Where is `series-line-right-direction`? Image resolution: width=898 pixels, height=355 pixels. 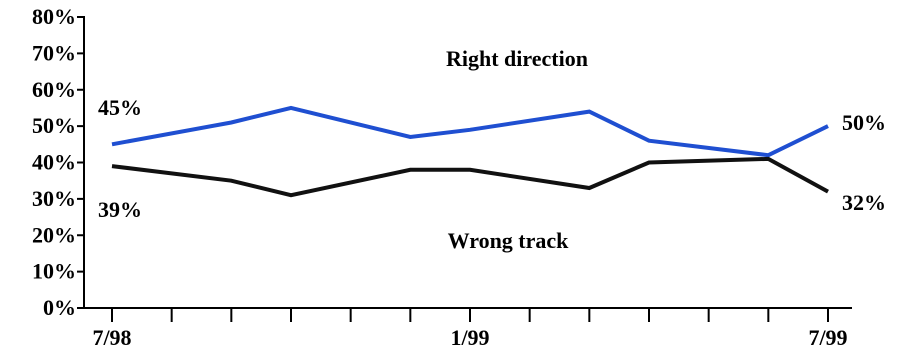 series-line-right-direction is located at coordinates (470, 131).